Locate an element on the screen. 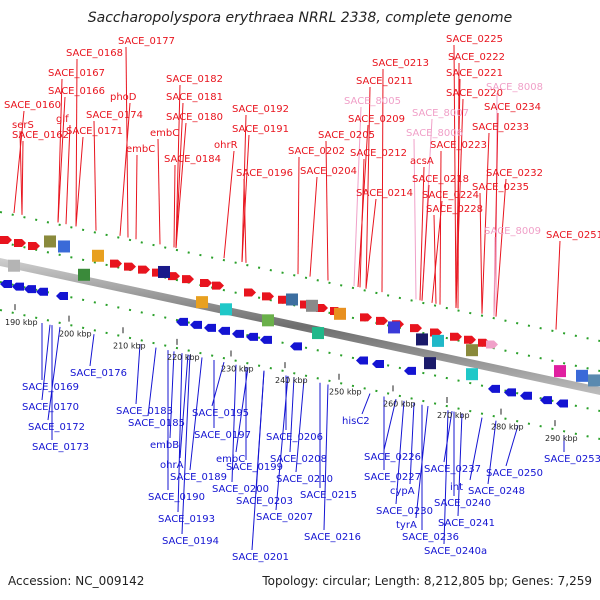  top-gene-label: SACE_0224 is located at coordinates (450, 195).